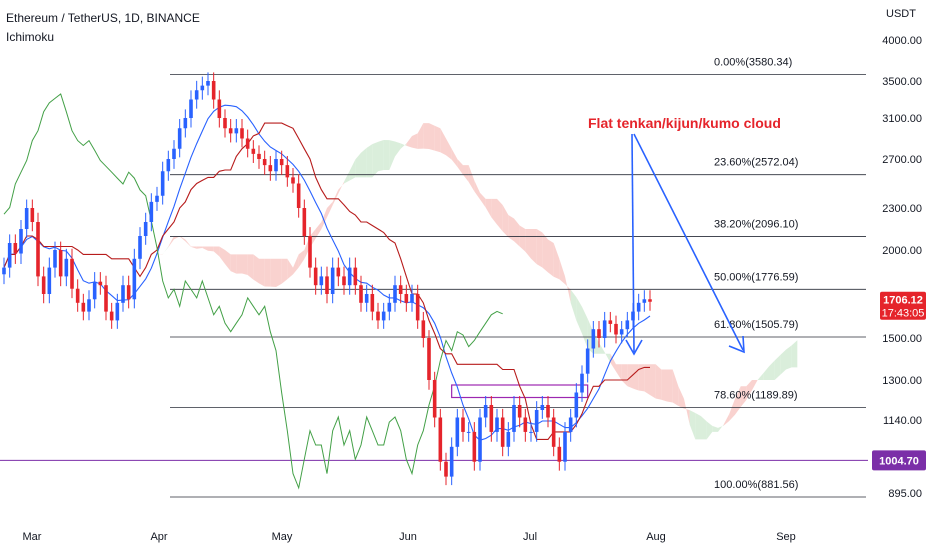 This screenshot has width=932, height=550. I want to click on level-value: 1004.70, so click(899, 461).